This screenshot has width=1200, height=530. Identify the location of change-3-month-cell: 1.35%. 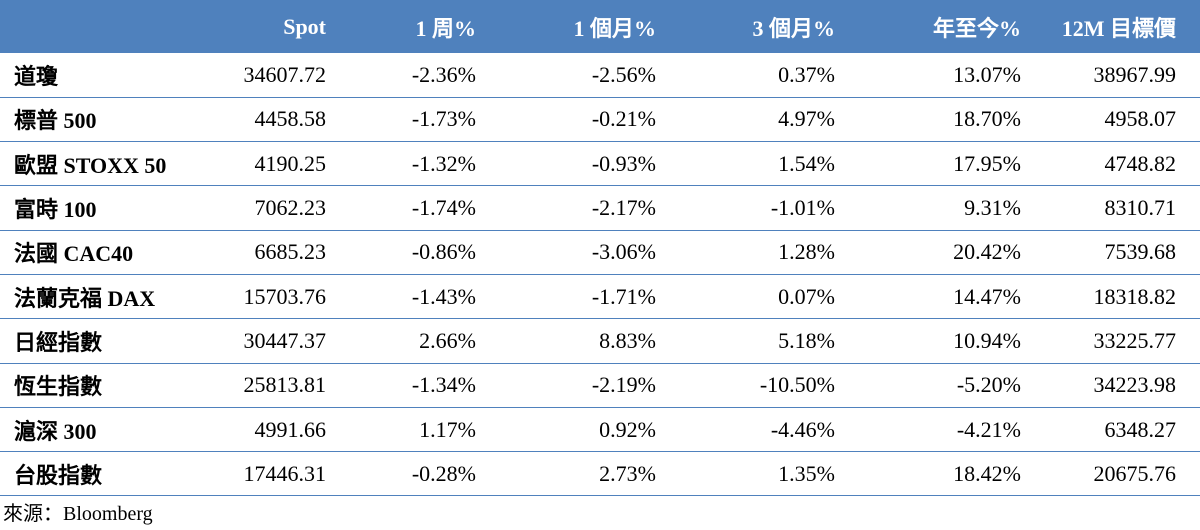
(769, 474).